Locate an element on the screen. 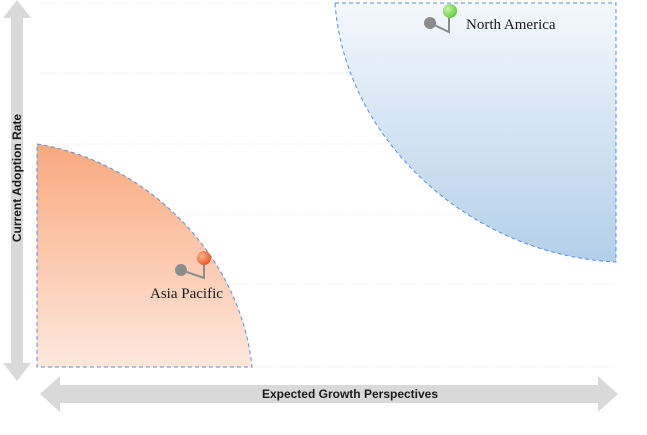 The width and height of the screenshot is (647, 435). north-america-label: North America is located at coordinates (511, 25).